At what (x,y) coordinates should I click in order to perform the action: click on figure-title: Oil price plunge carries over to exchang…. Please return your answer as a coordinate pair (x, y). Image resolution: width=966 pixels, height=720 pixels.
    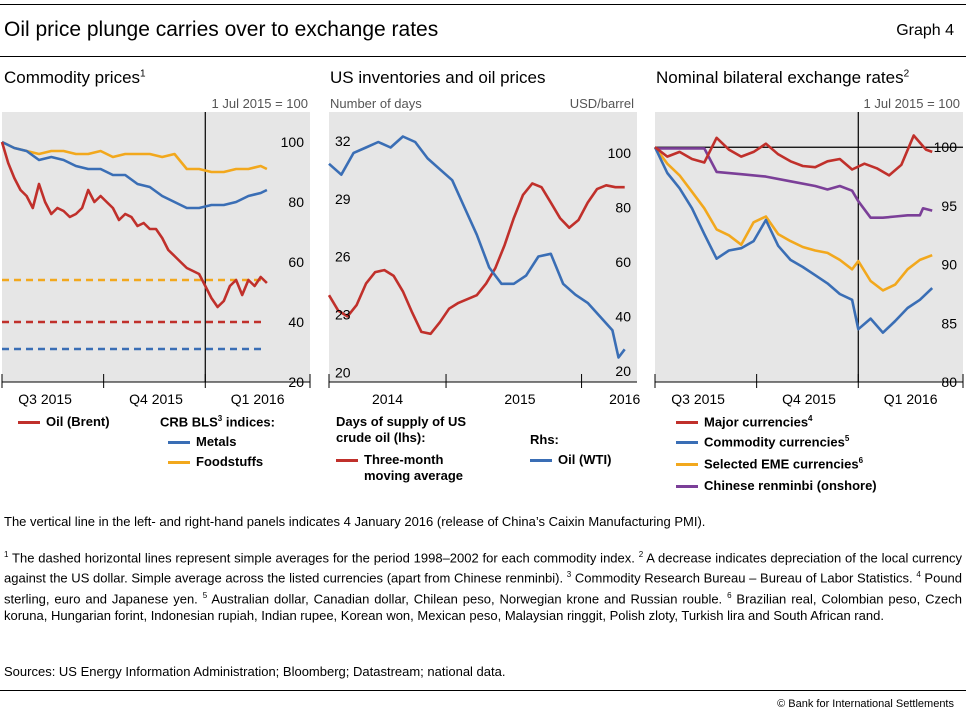
    Looking at the image, I should click on (221, 29).